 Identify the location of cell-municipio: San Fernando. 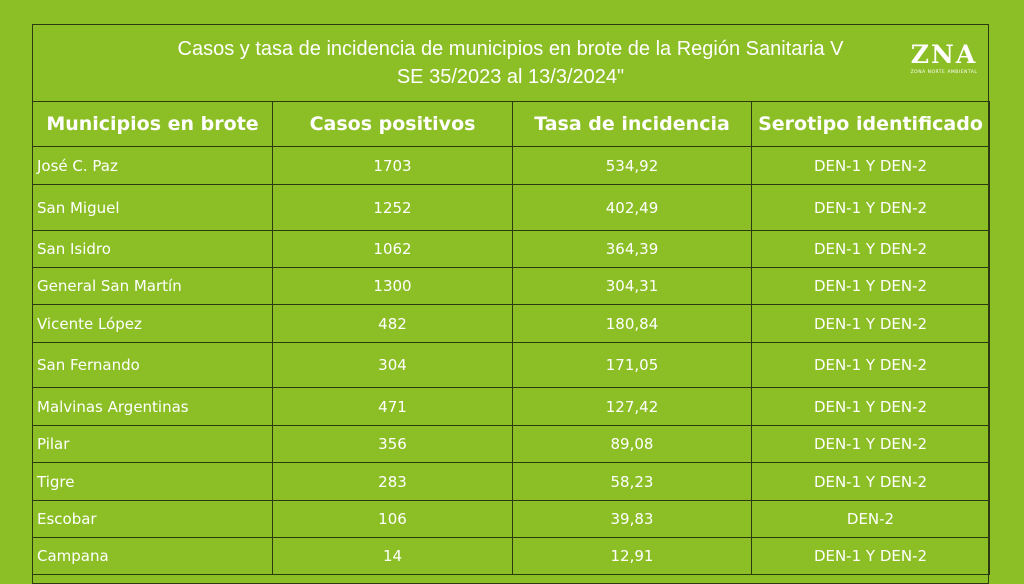
(152, 365).